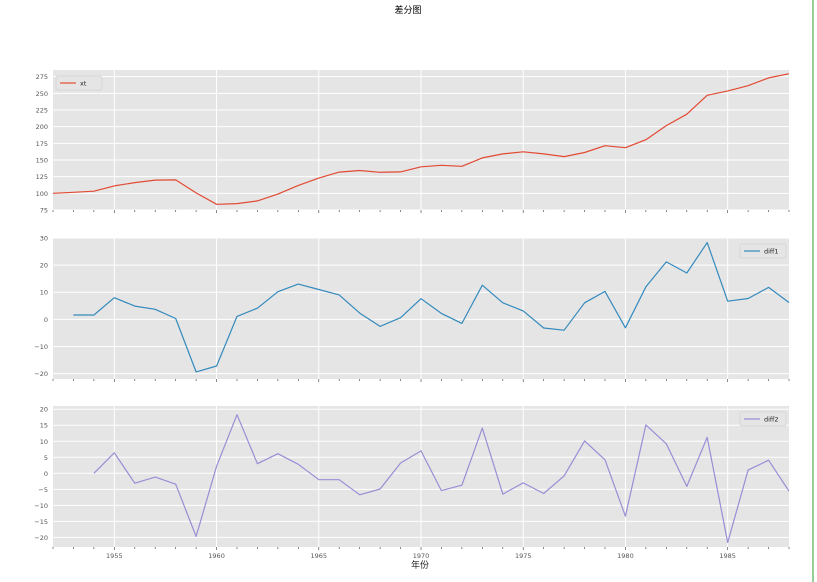 This screenshot has height=582, width=817. What do you see at coordinates (771, 252) in the screenshot?
I see `legend-label-diff1: diff1` at bounding box center [771, 252].